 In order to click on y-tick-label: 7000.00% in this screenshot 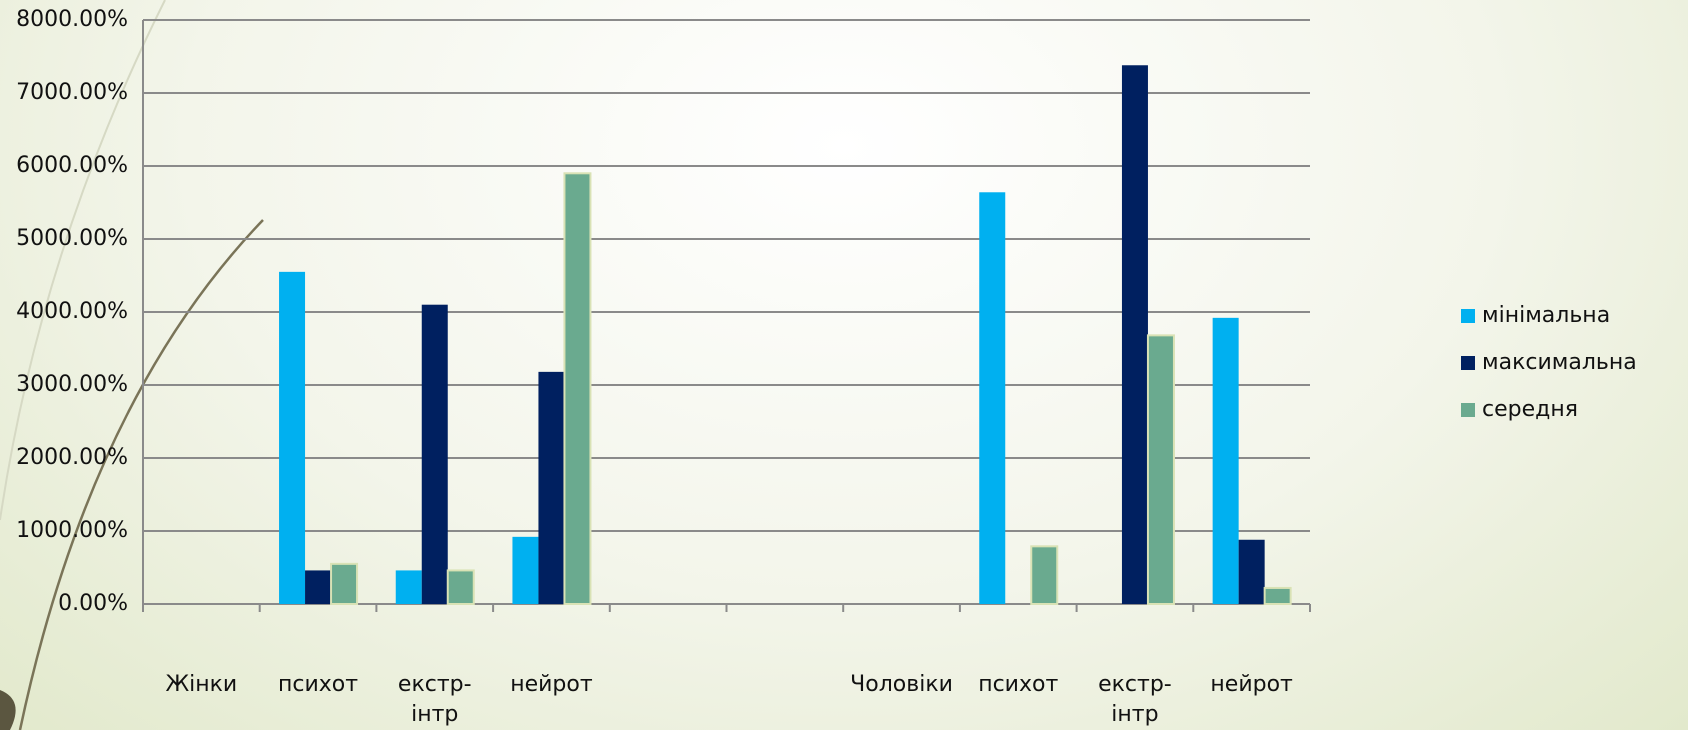, I will do `click(72, 92)`.